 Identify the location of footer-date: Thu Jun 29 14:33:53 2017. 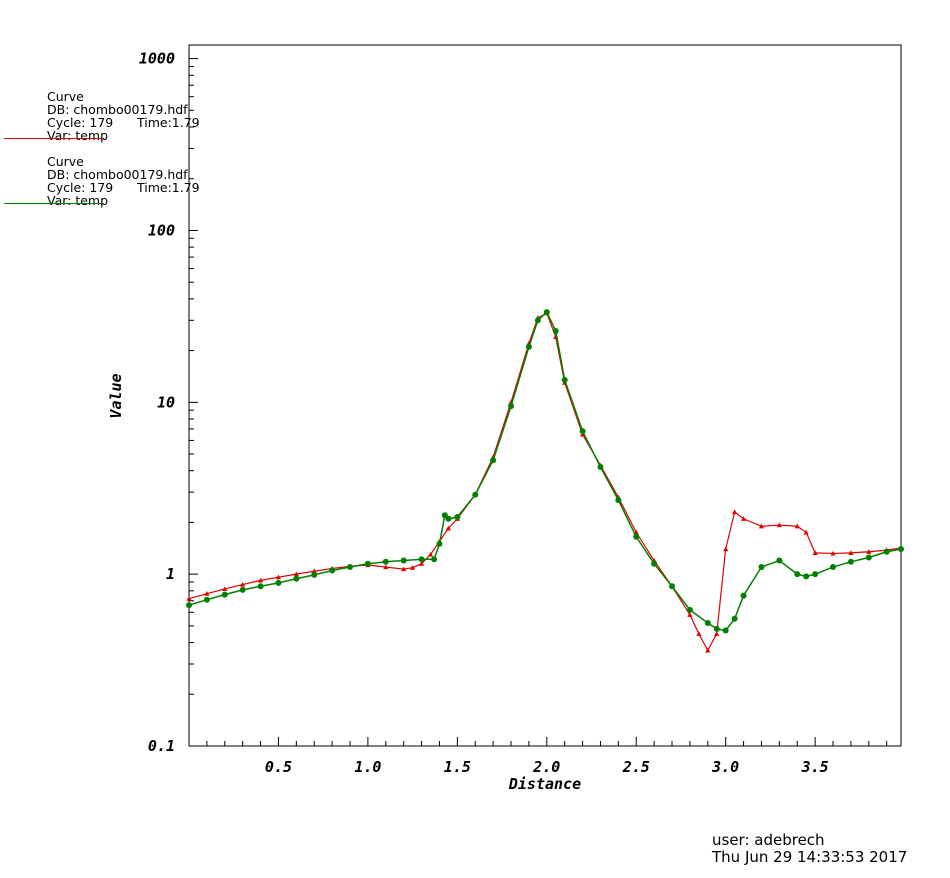
(810, 857).